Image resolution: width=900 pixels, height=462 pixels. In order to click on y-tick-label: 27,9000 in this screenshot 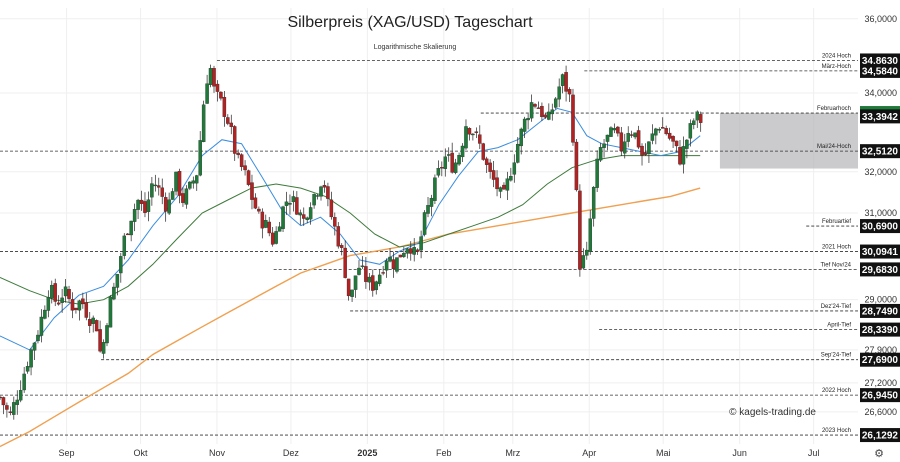, I will do `click(880, 350)`.